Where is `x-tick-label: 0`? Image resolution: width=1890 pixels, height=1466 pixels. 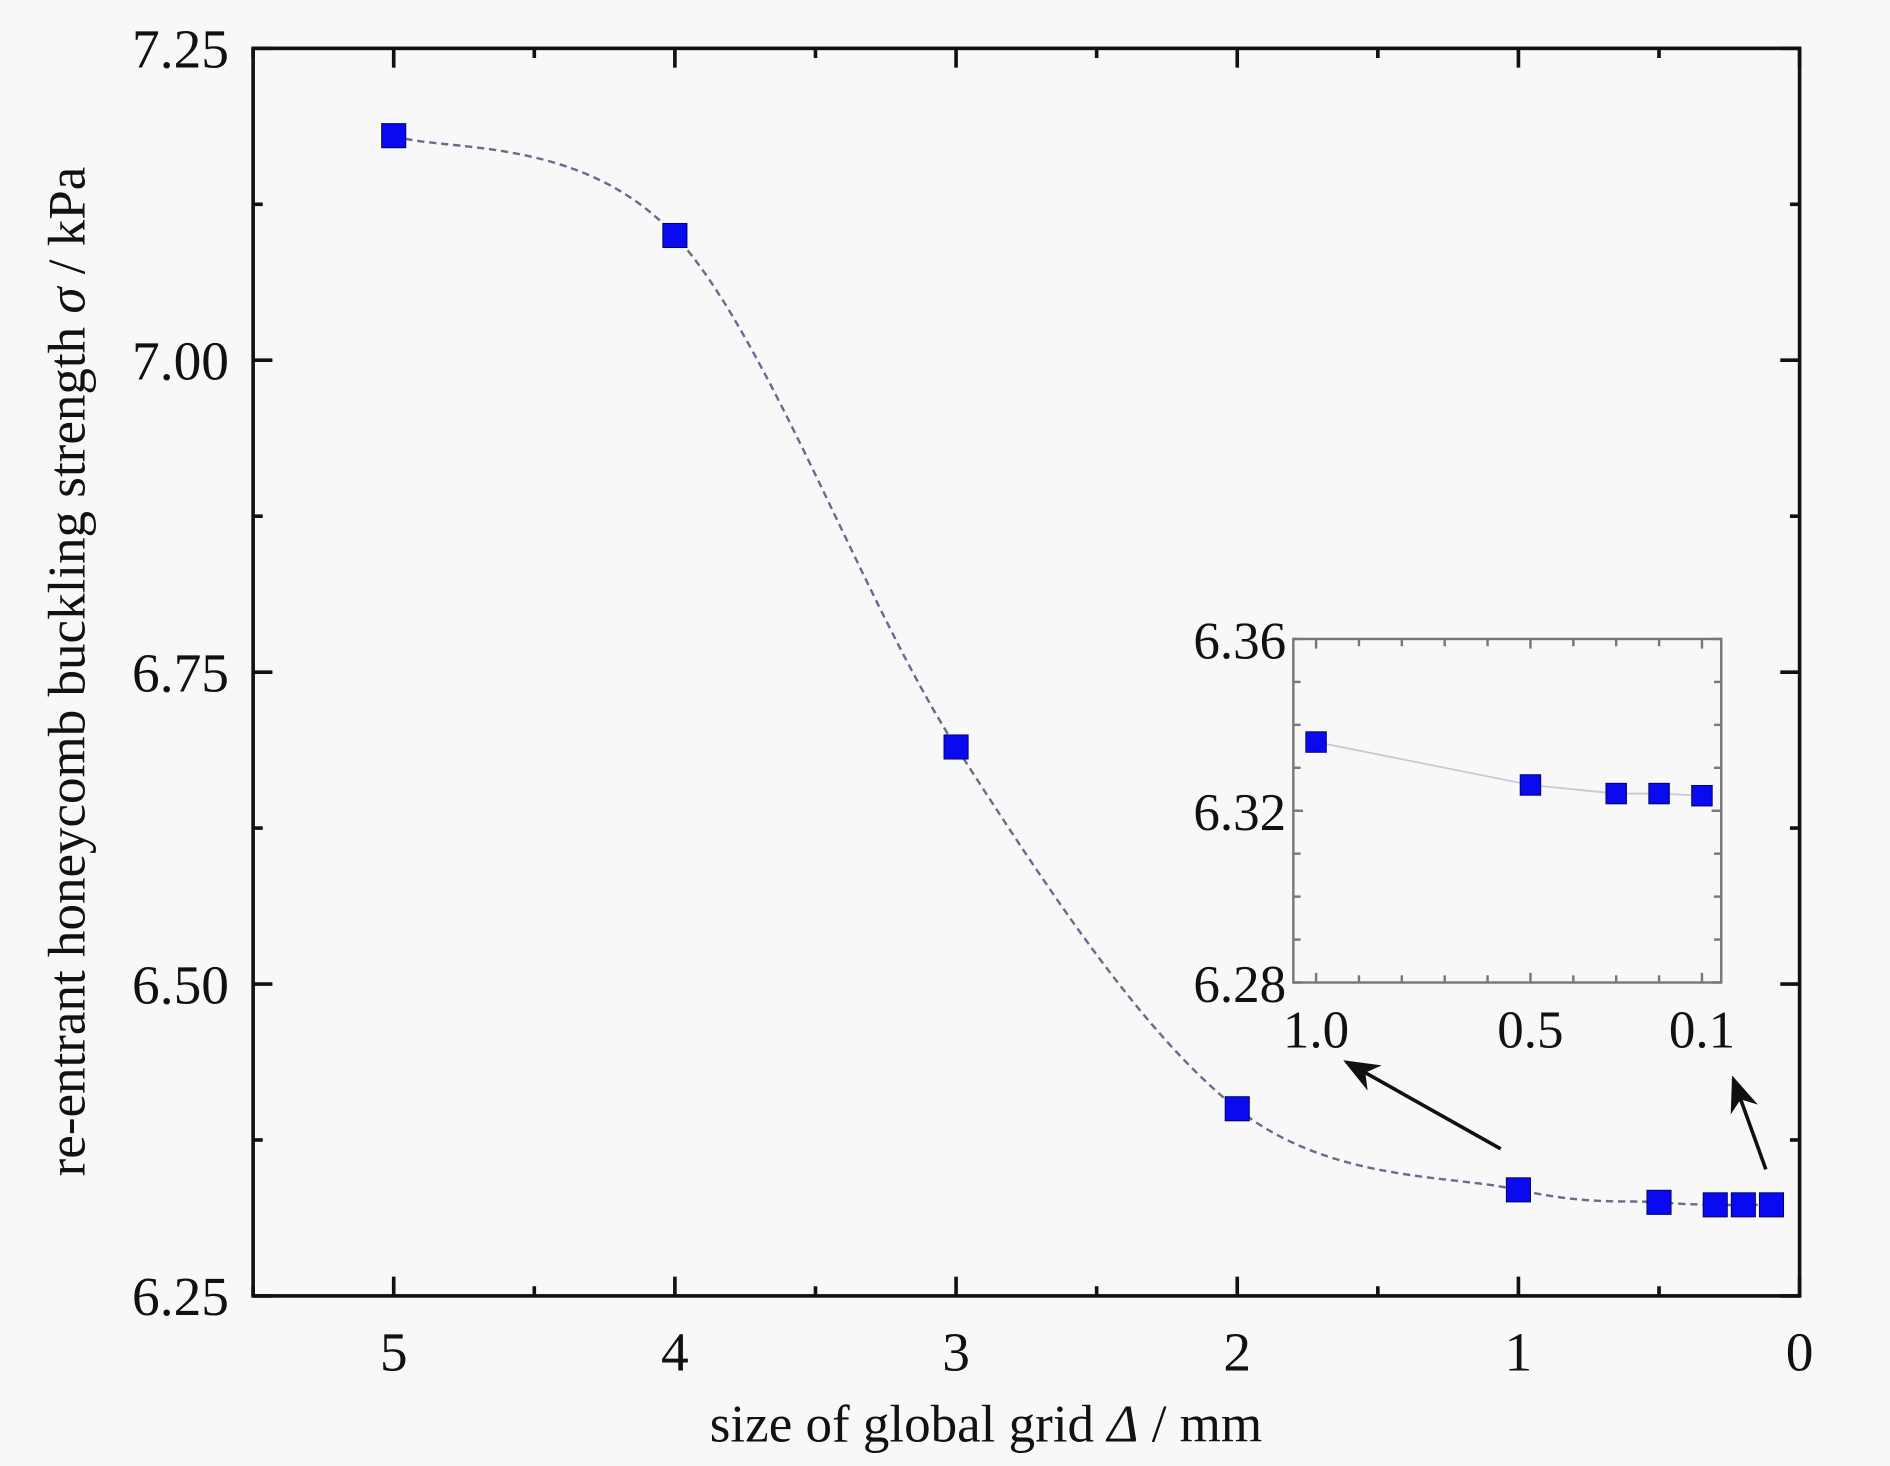 x-tick-label: 0 is located at coordinates (1800, 1352).